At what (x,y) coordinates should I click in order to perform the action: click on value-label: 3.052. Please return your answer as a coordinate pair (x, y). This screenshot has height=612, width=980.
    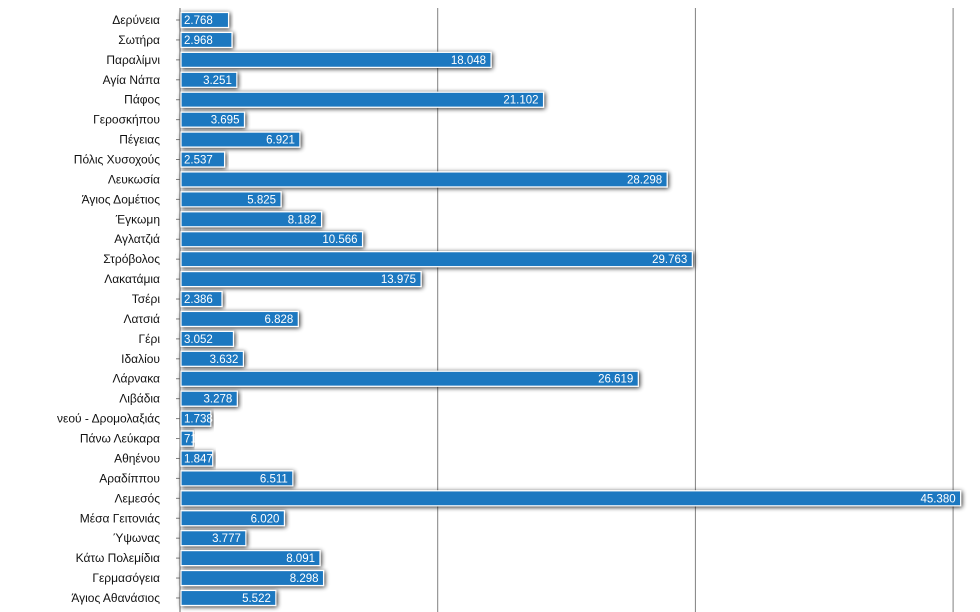
    Looking at the image, I should click on (198, 340).